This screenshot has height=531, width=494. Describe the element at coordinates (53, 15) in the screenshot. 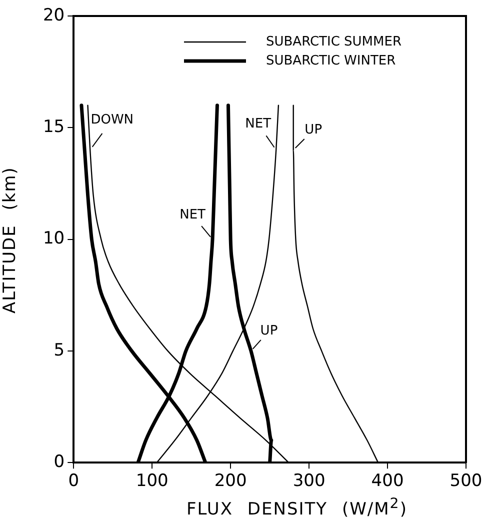

I see `y-tick-label: 20` at that location.